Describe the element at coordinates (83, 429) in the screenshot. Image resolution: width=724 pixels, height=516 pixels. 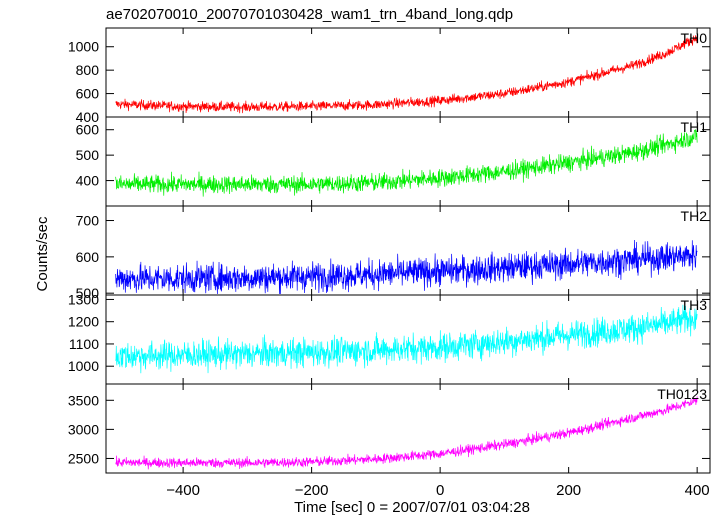
I see `y-tick-label: 3000` at that location.